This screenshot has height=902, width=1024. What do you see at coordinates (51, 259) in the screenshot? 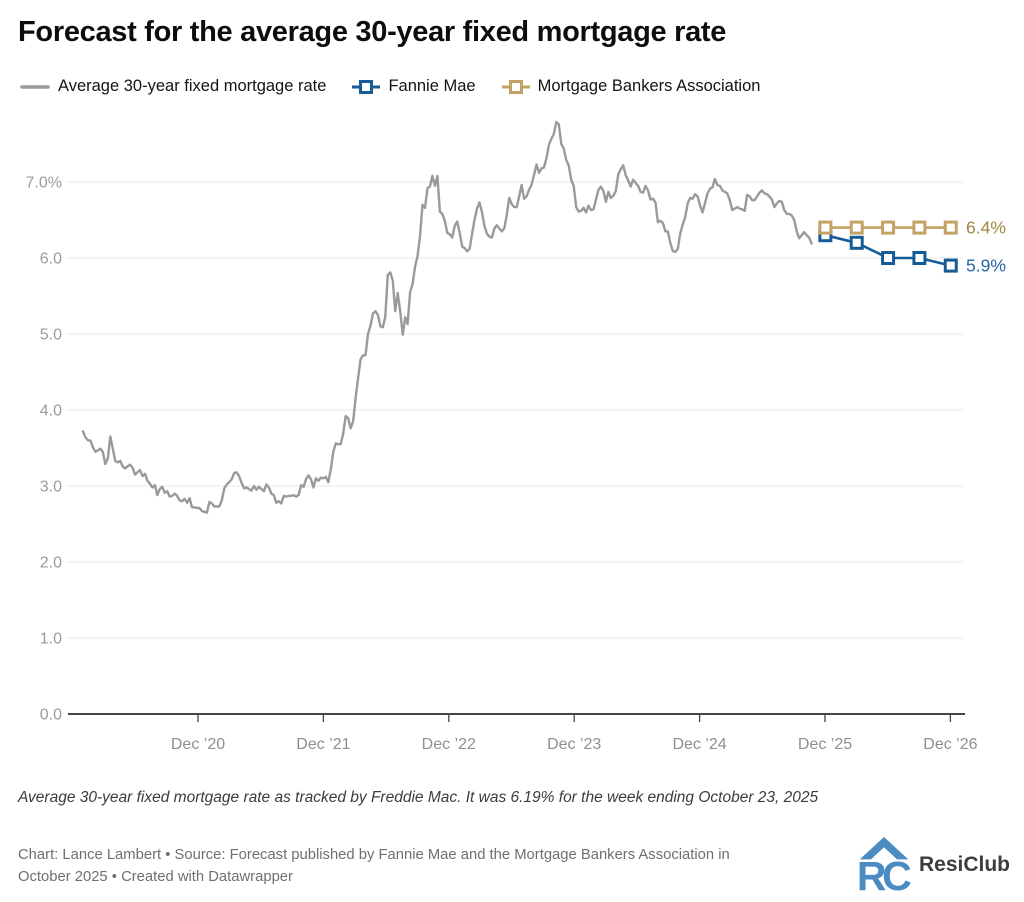
I see `y-tick-label: 6.0` at bounding box center [51, 259].